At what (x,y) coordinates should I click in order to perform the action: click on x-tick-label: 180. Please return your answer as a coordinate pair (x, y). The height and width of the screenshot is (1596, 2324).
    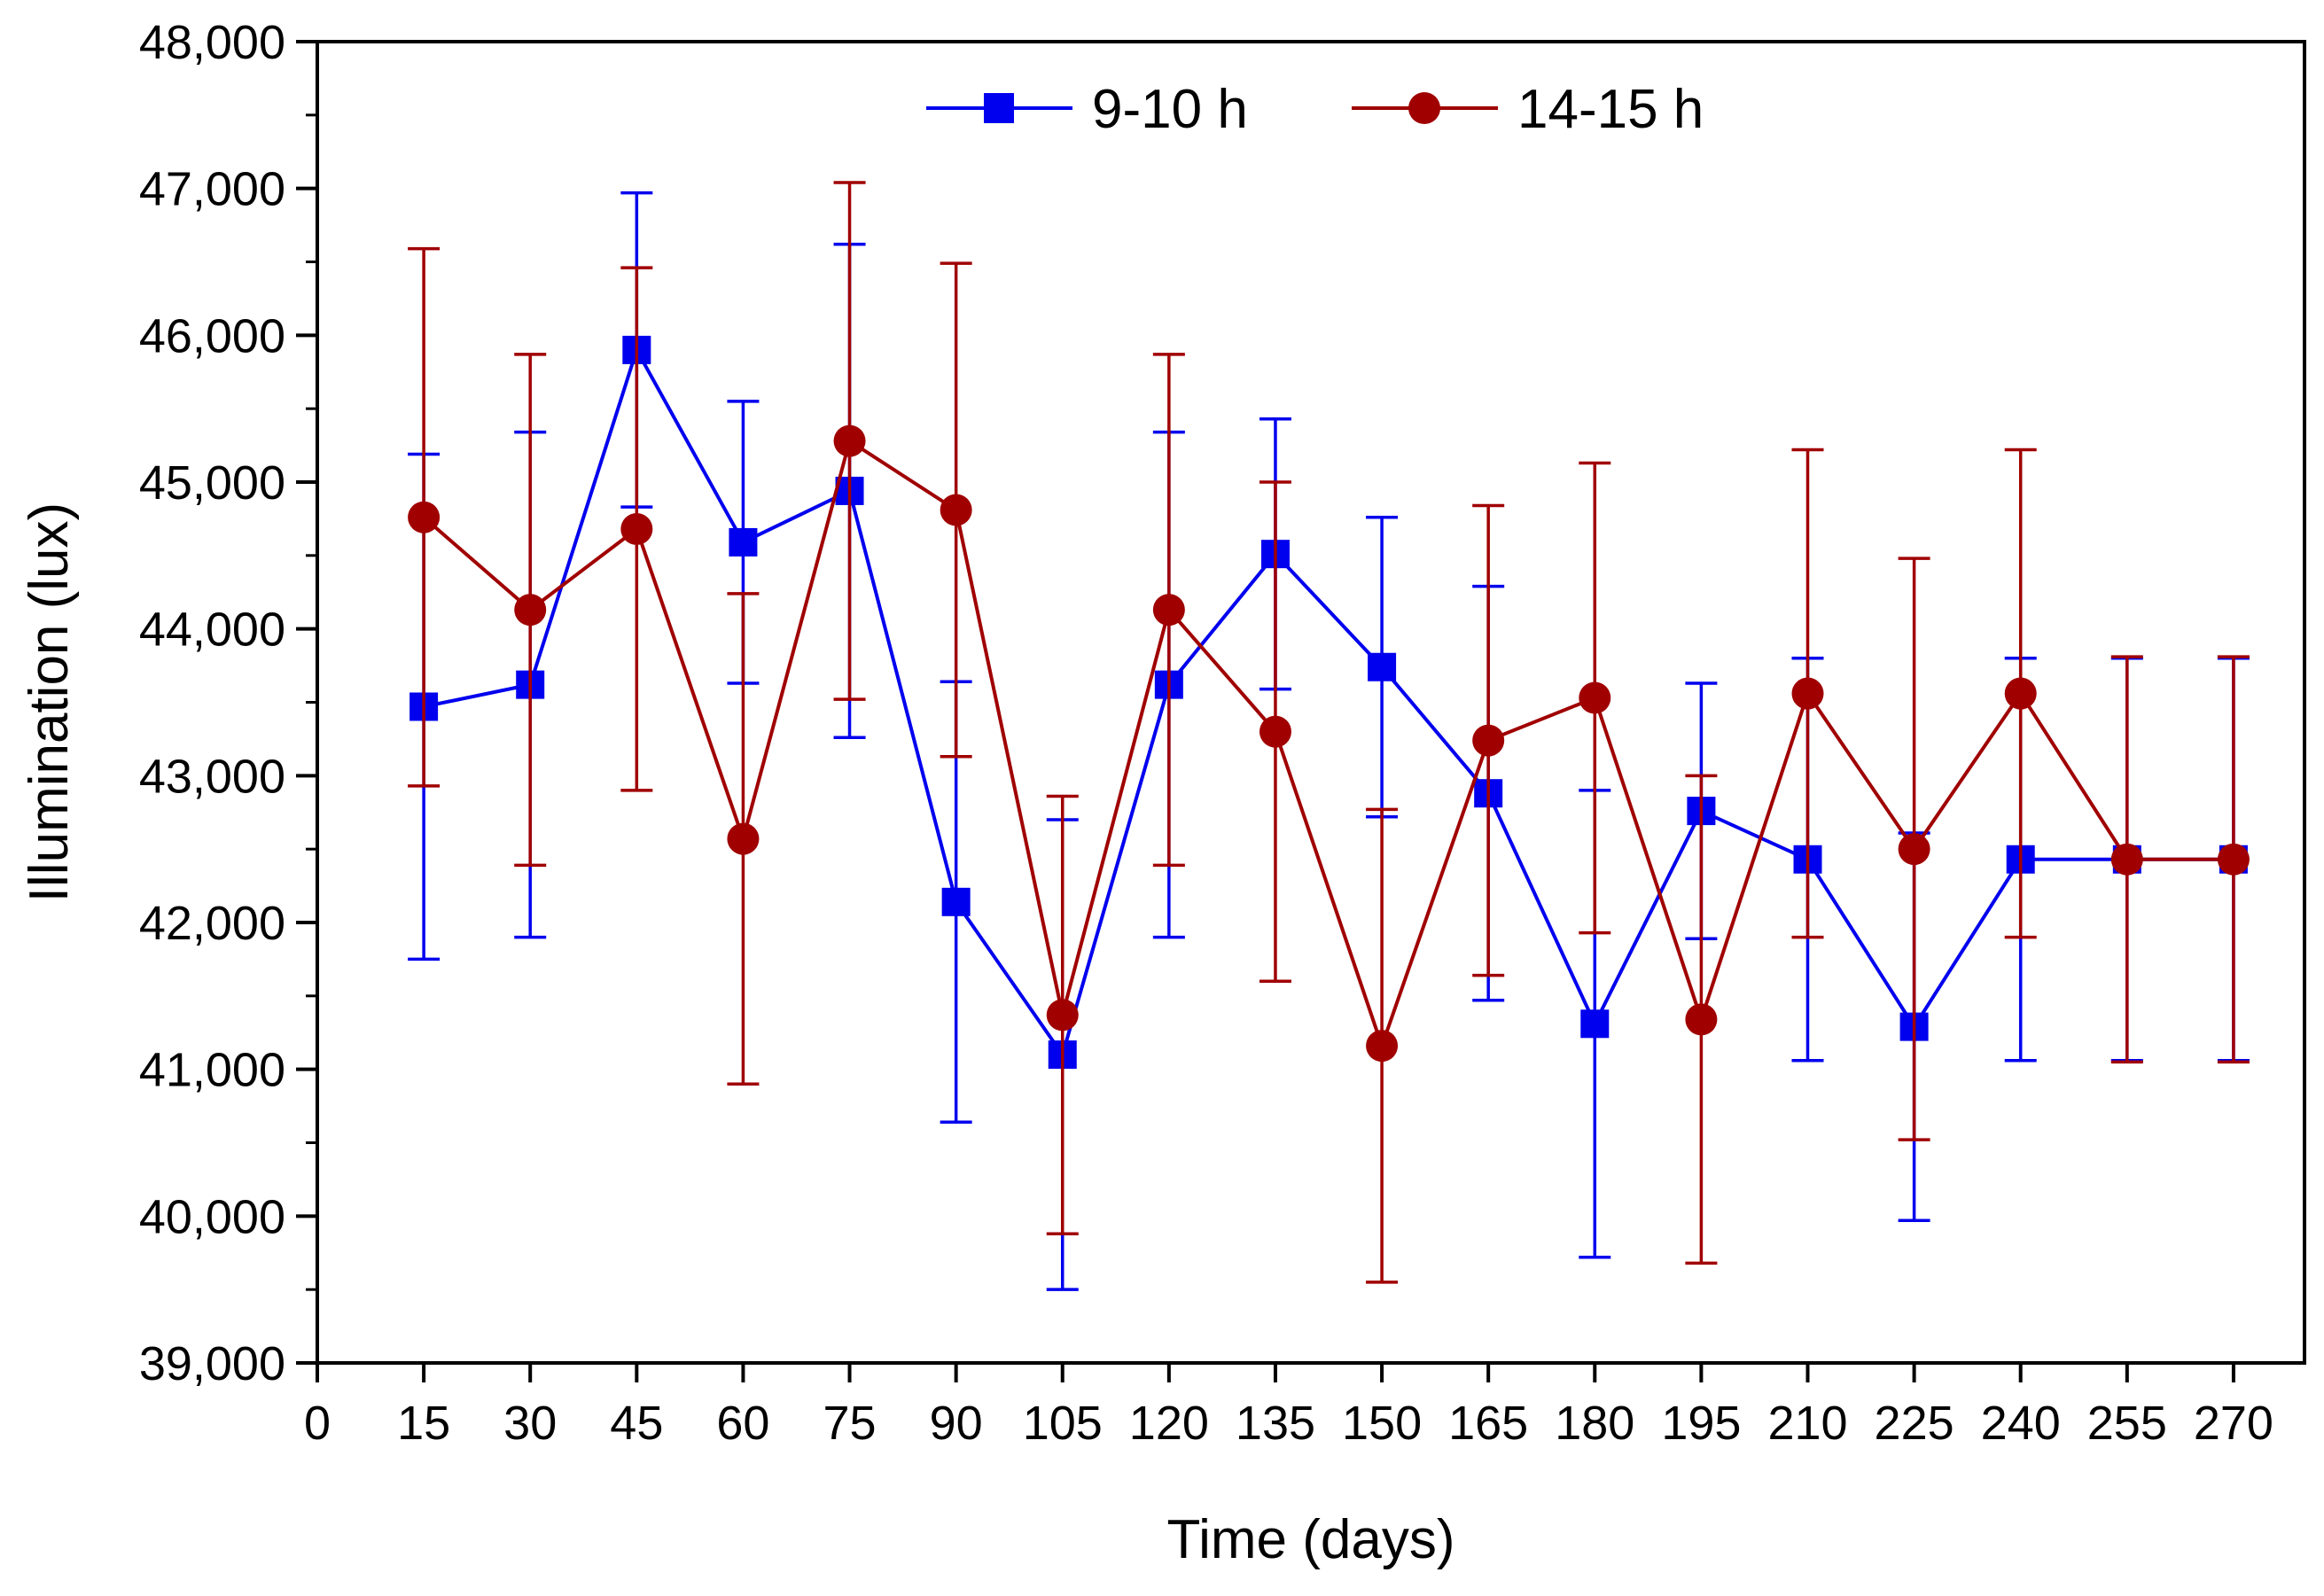
    Looking at the image, I should click on (1595, 1423).